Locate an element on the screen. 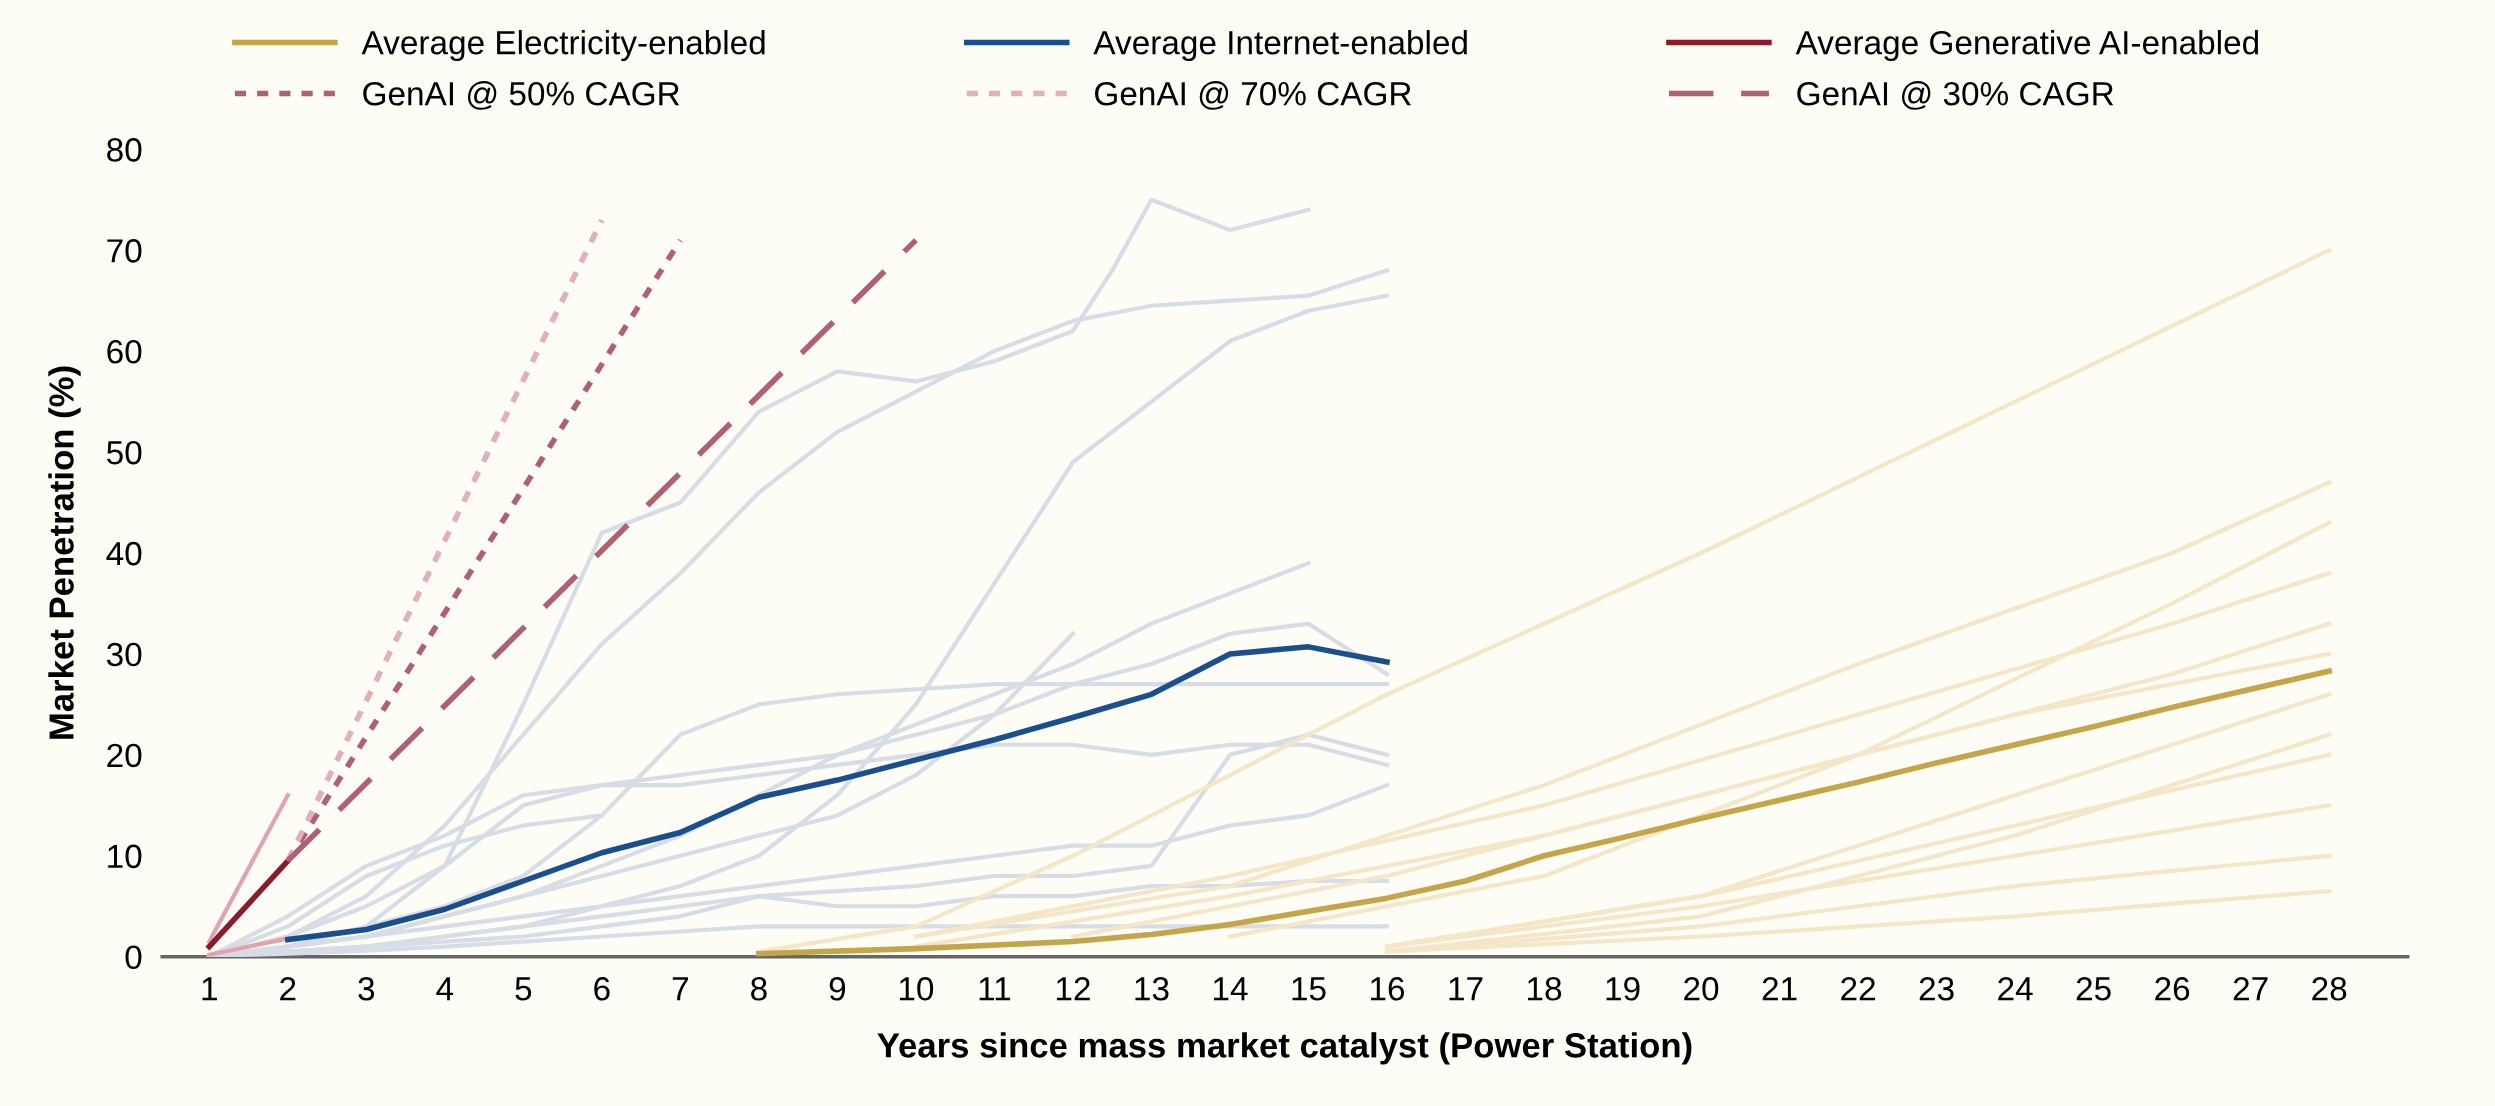  x-tick-label: 15 is located at coordinates (1309, 989).